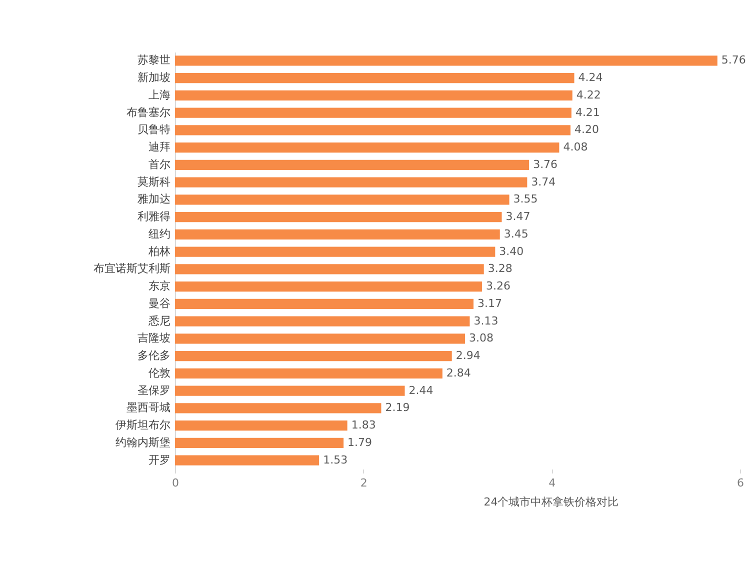 Image resolution: width=750 pixels, height=575 pixels. Describe the element at coordinates (500, 269) in the screenshot. I see `data-label: 3.28` at that location.